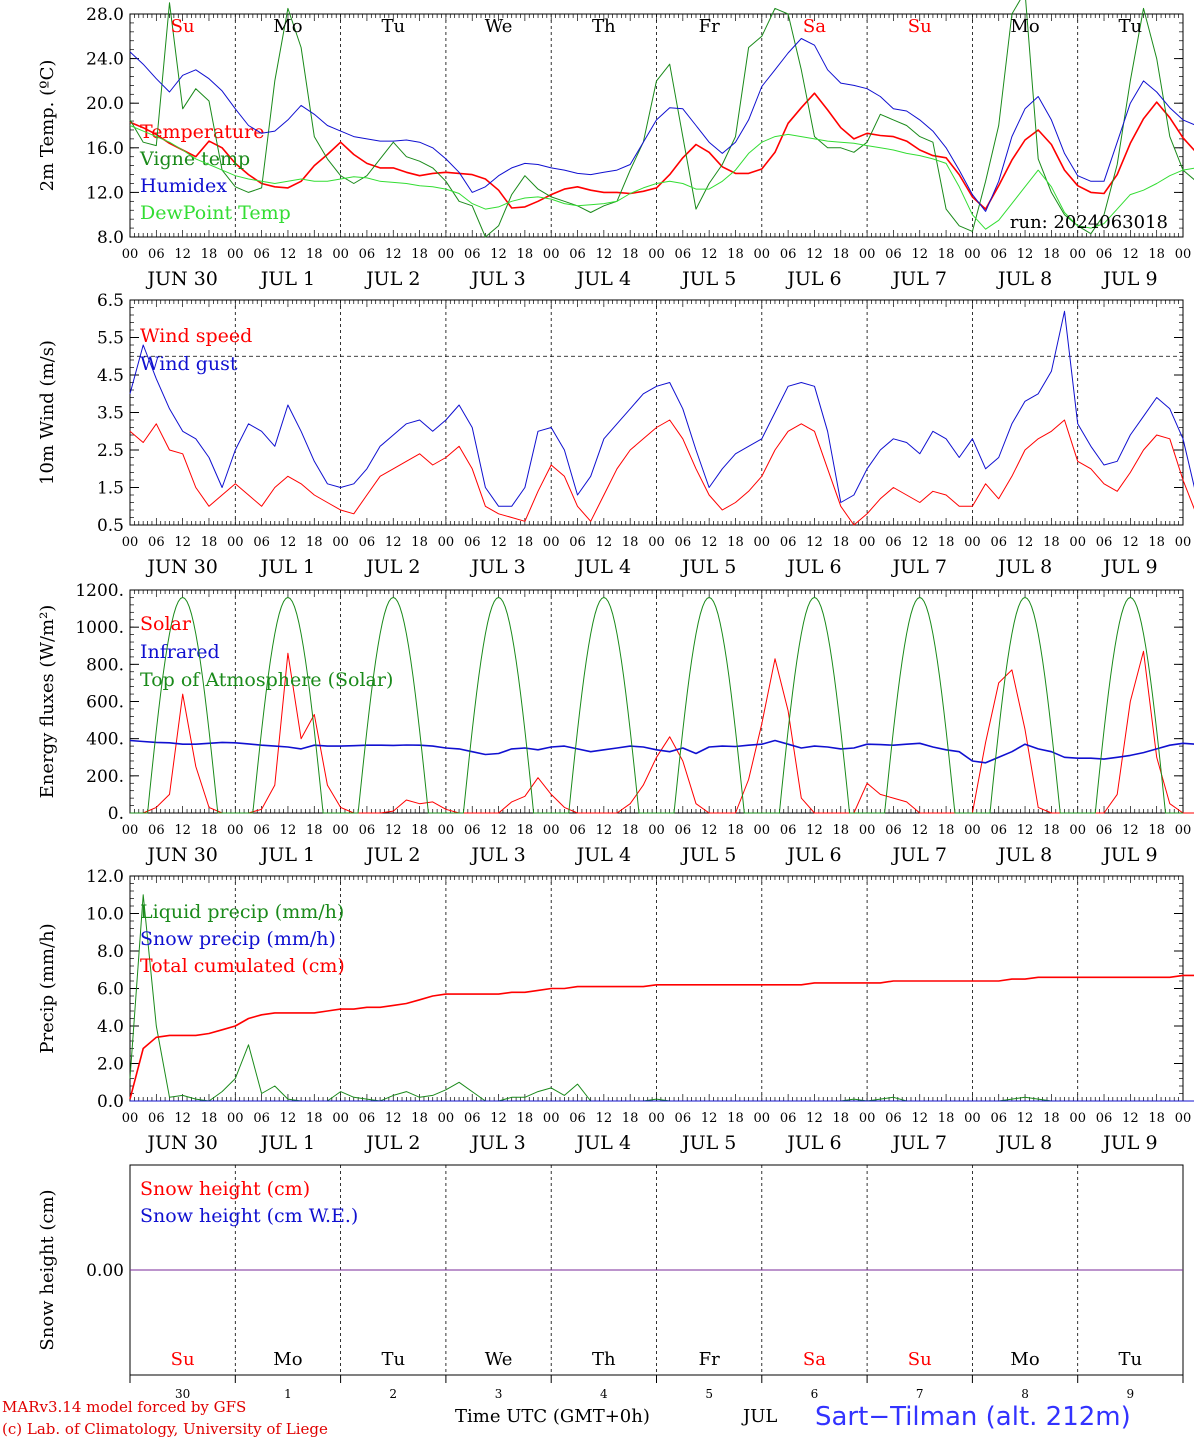 The width and height of the screenshot is (1194, 1440). What do you see at coordinates (973, 1417) in the screenshot?
I see `station-title: Sart−Tilman (alt. 212m)` at bounding box center [973, 1417].